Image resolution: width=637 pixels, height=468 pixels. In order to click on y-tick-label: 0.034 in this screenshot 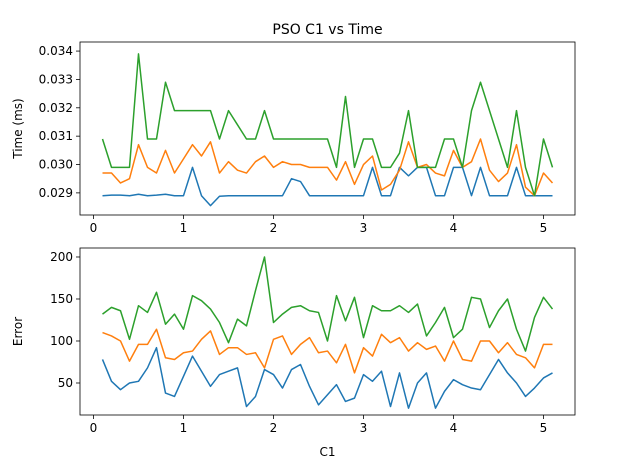, I will do `click(56, 51)`.